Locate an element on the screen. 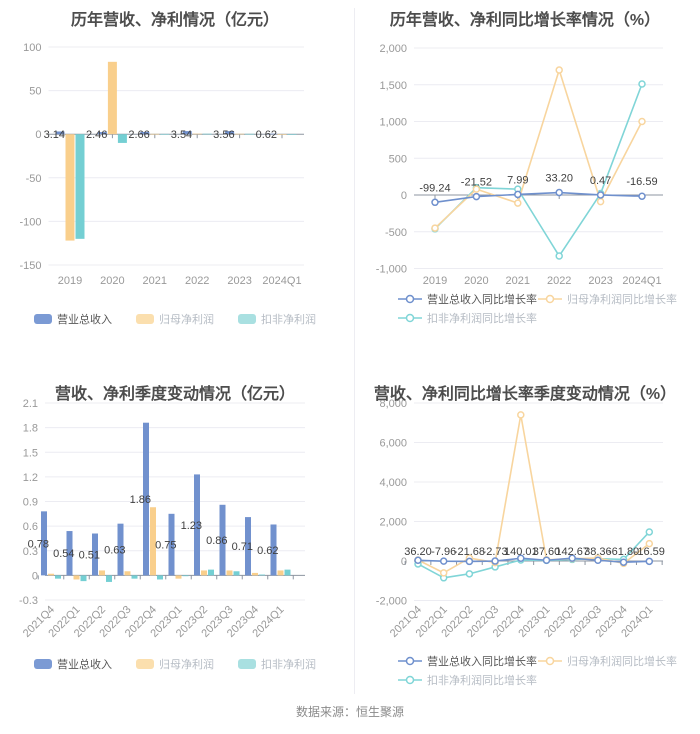 This screenshot has height=734, width=700. svg-text: -1,000 is located at coordinates (391, 270).